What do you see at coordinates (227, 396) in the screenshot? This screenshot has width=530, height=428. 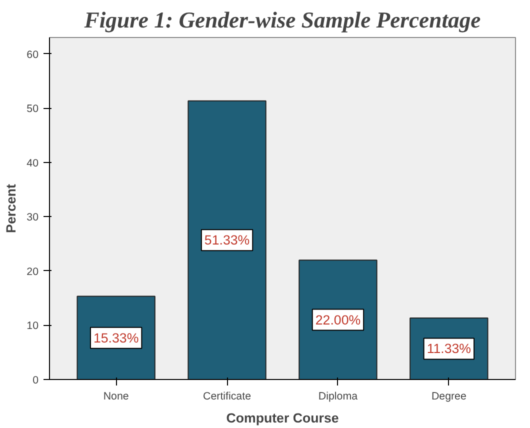 I see `x-tick-label: Certificate` at bounding box center [227, 396].